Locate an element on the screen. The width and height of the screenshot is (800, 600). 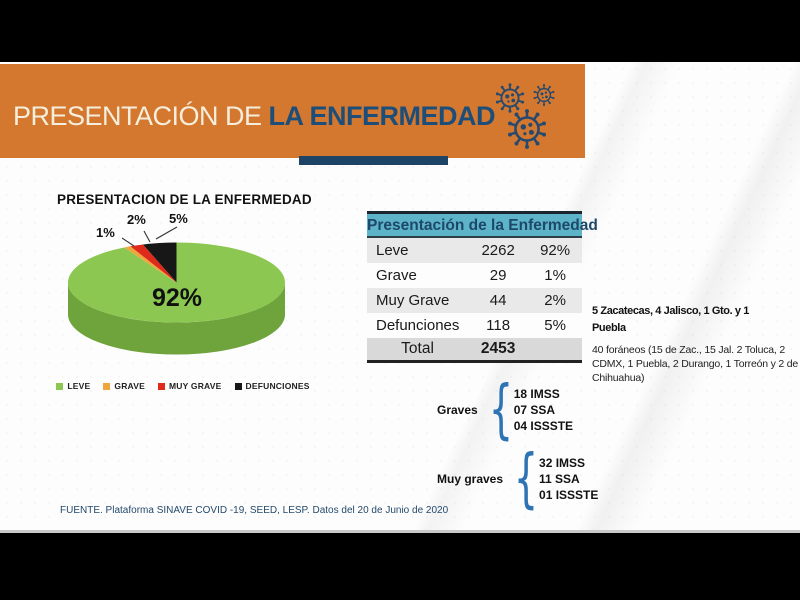
legend-item: DEFUNCIONES is located at coordinates (272, 386).